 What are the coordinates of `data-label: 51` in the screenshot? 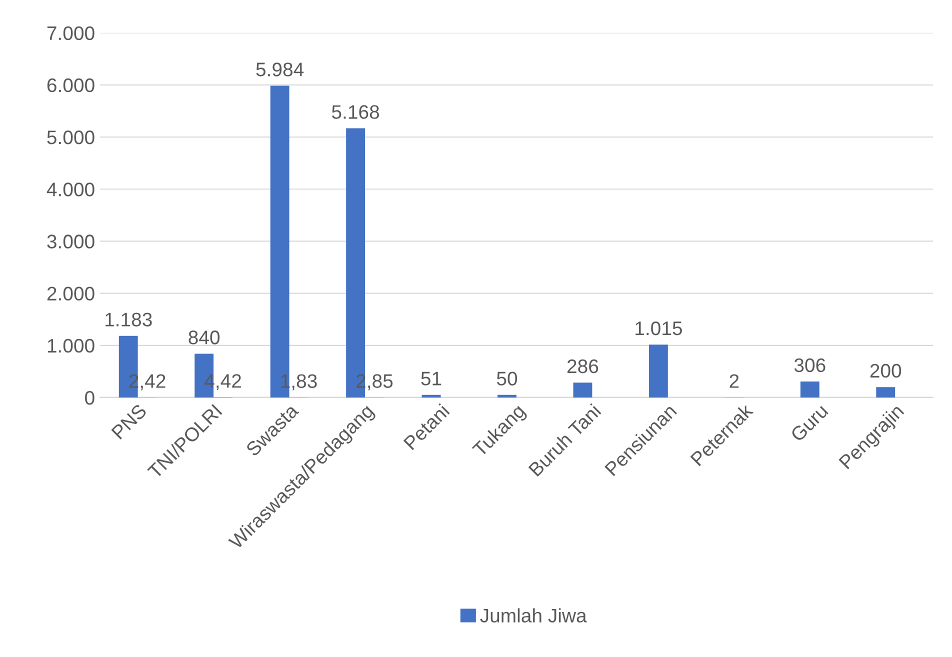 It's located at (431, 379).